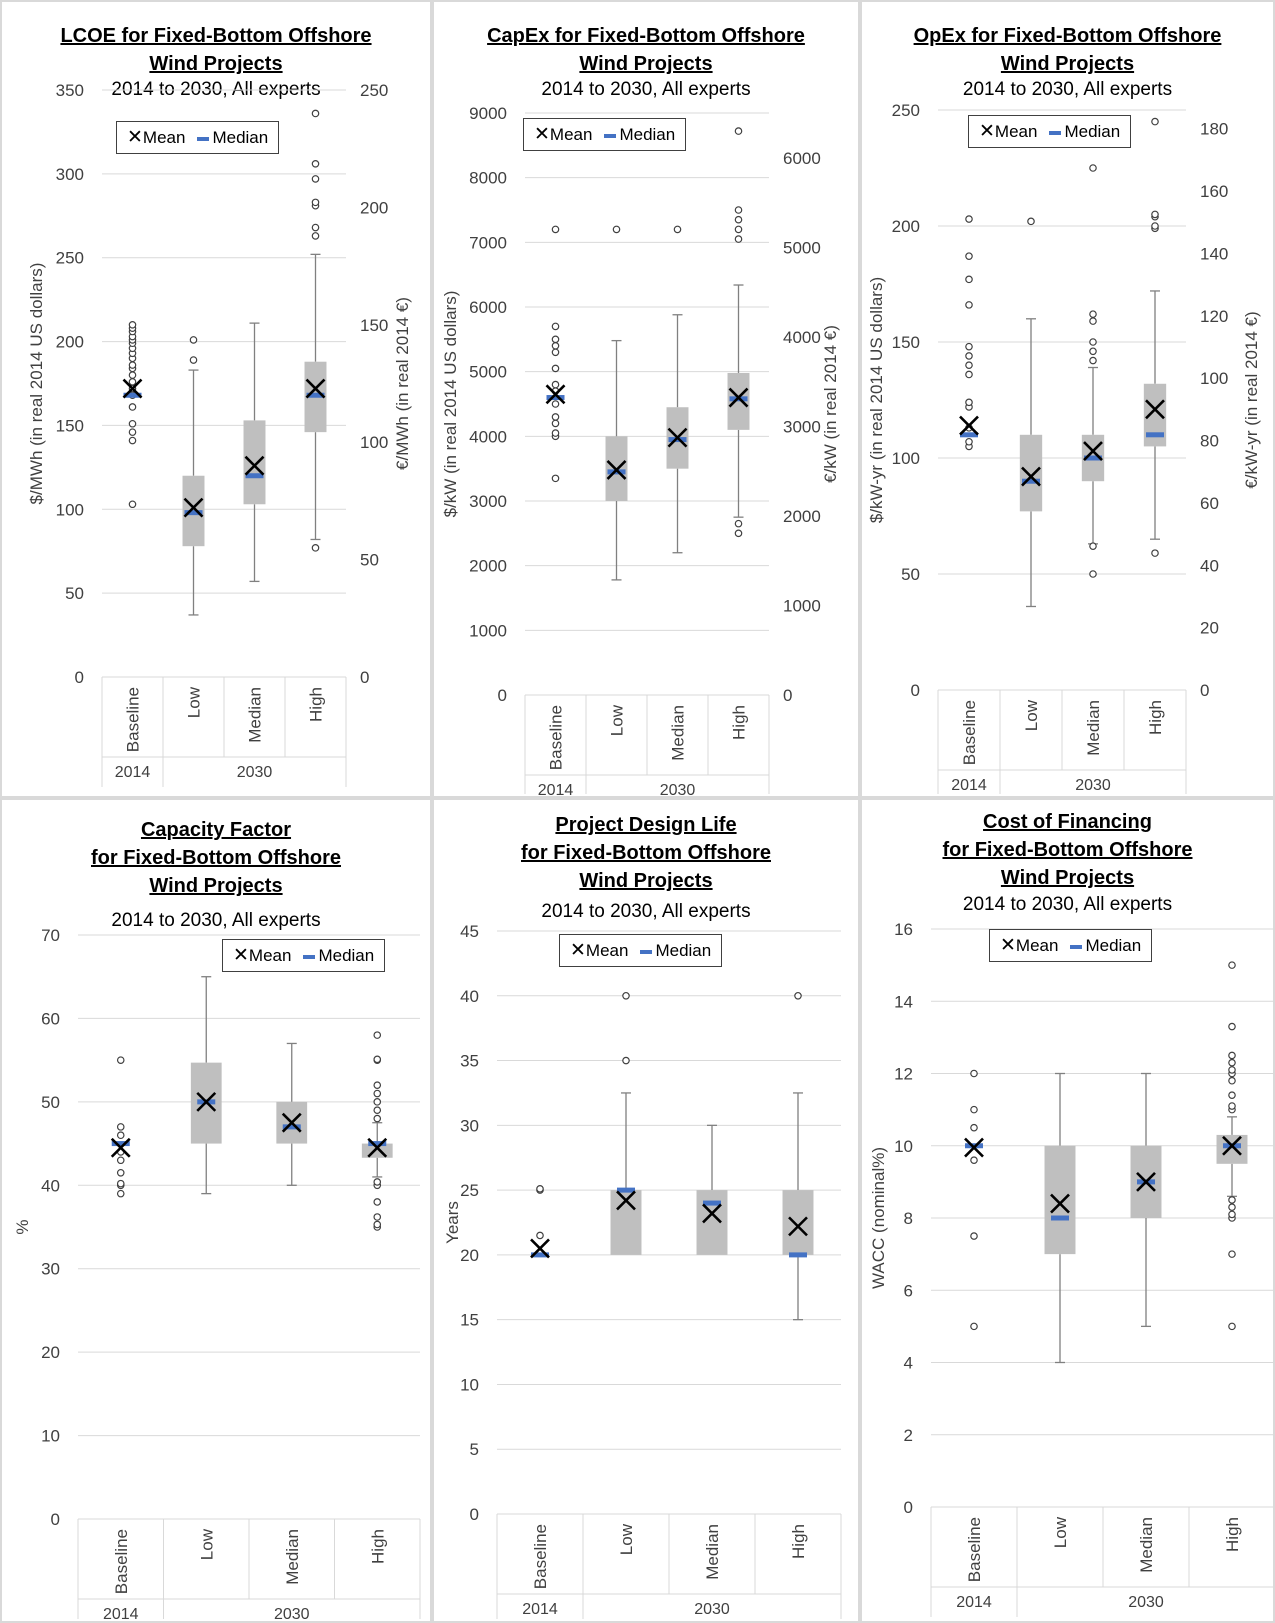 The height and width of the screenshot is (1623, 1275). What do you see at coordinates (876, 400) in the screenshot?
I see `y-axis-label: $/kW-yr (in real 2014 US dollars)` at bounding box center [876, 400].